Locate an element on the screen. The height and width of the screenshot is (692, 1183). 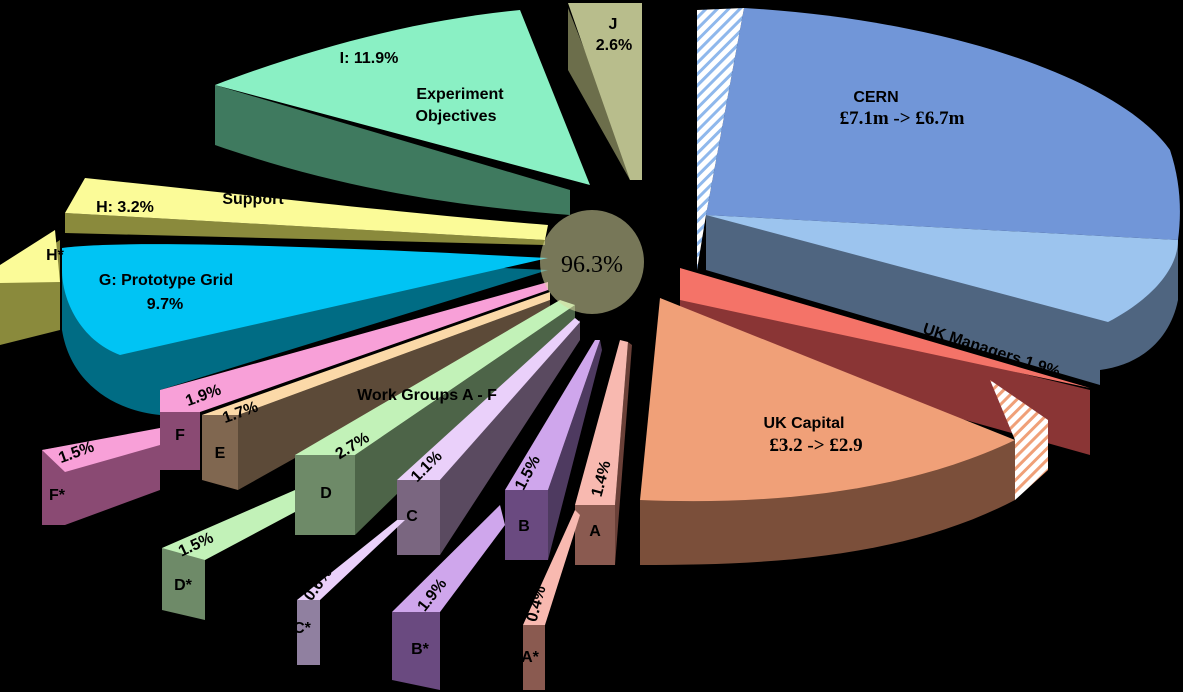
slice-e-side is located at coordinates (220, 452).